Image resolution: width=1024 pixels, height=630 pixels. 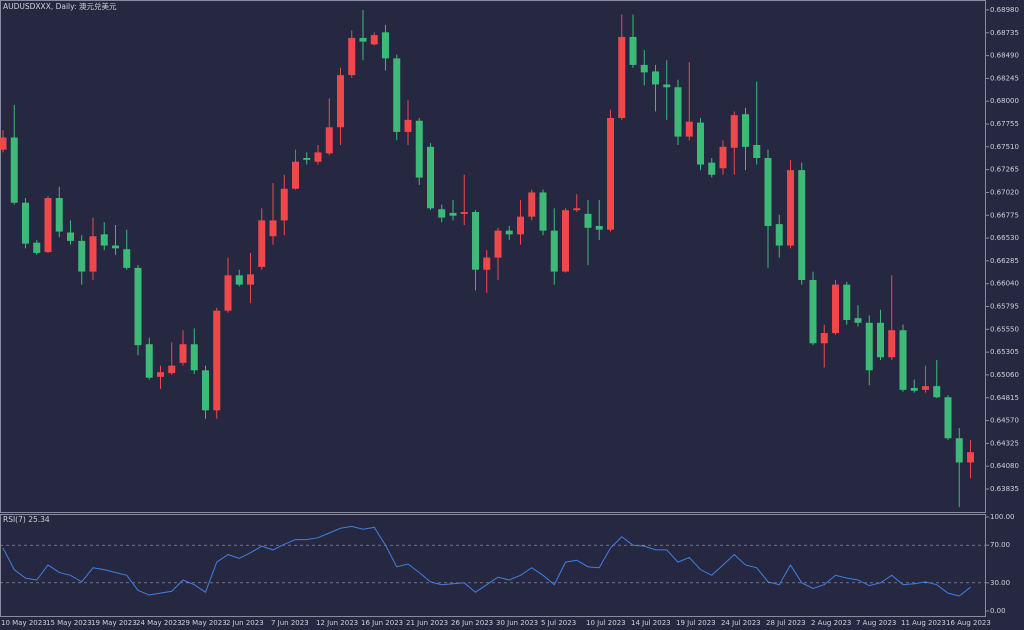 I want to click on x-tick-label: 21 Jun 2023, so click(x=427, y=623).